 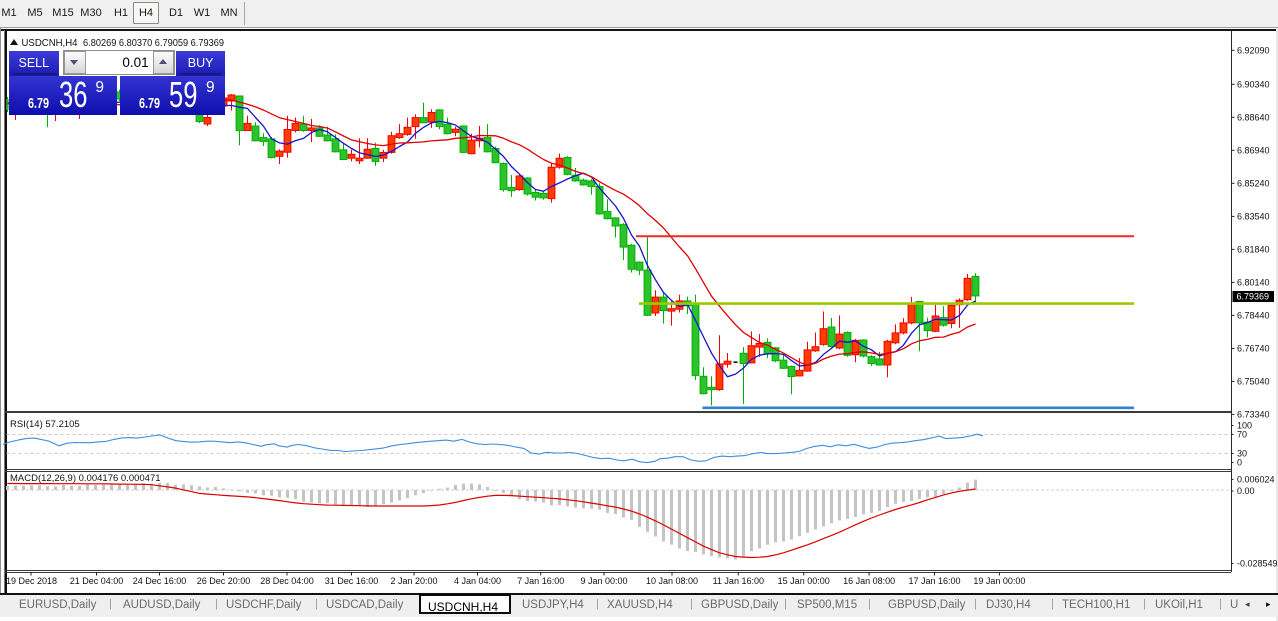 What do you see at coordinates (97, 581) in the screenshot?
I see `svg-text: 21 Dec 04:00` at bounding box center [97, 581].